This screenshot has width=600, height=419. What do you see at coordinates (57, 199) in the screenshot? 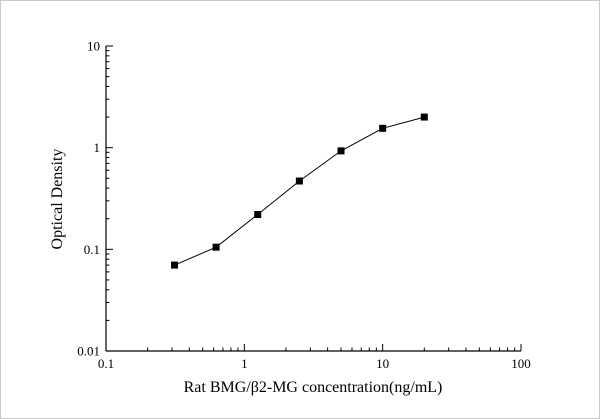
I see `y-axis-label: Optical Density` at bounding box center [57, 199].